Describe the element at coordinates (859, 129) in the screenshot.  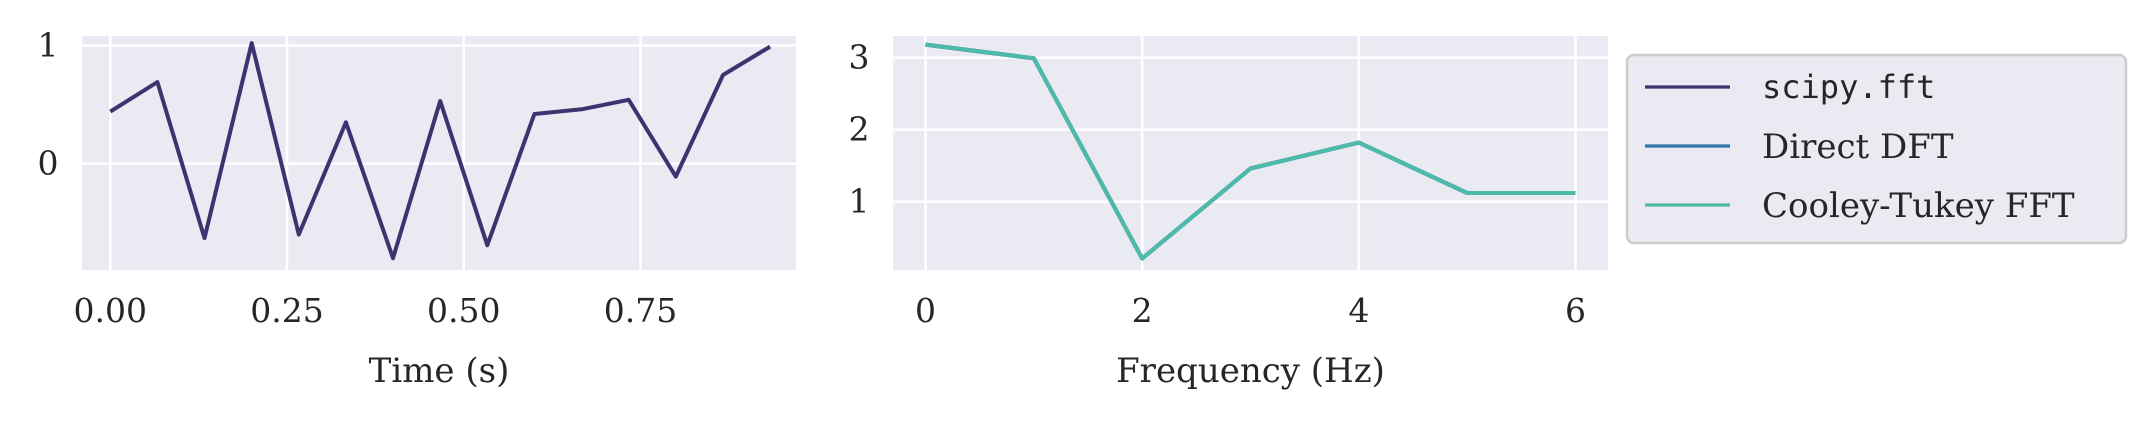
I see `freq-y-tick-label: 2` at that location.